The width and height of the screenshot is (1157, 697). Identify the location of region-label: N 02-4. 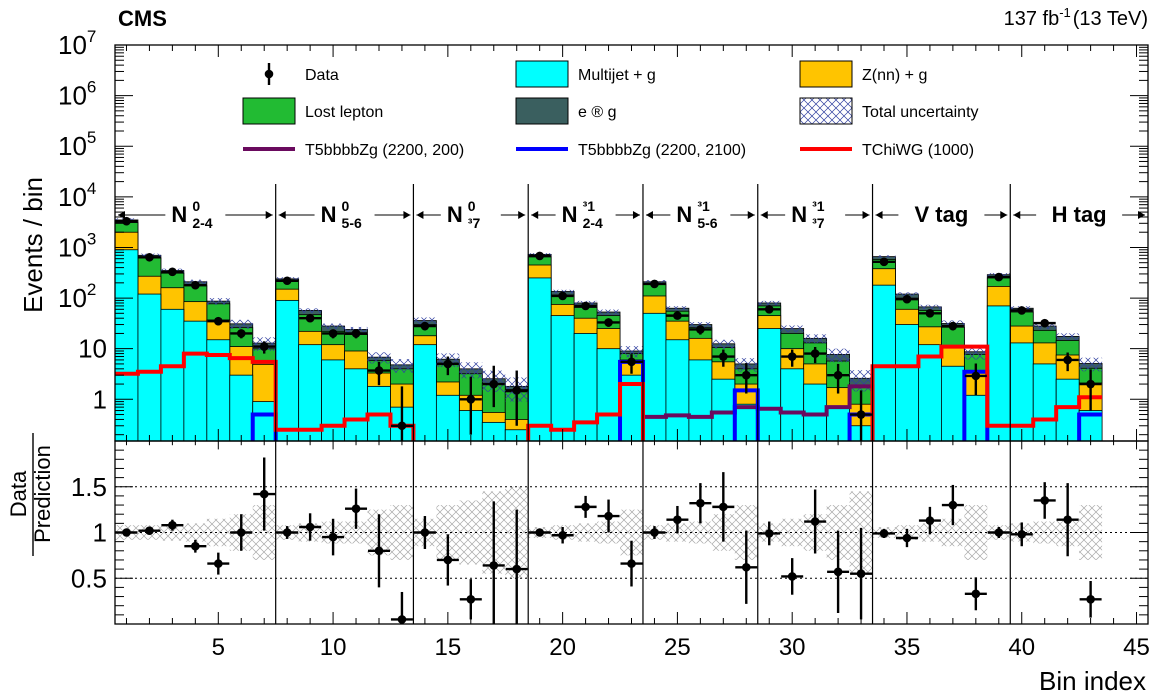
(195, 214).